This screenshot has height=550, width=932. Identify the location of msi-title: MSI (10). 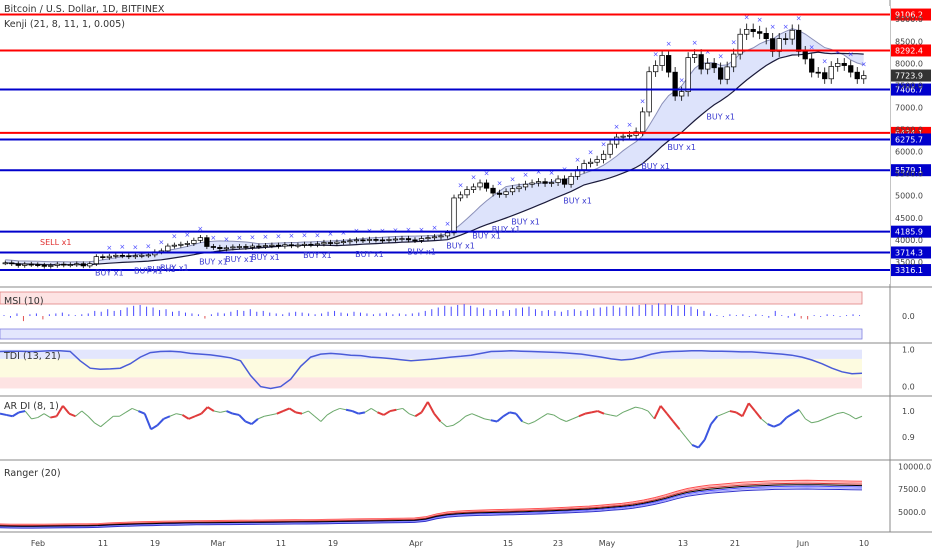
(24, 301).